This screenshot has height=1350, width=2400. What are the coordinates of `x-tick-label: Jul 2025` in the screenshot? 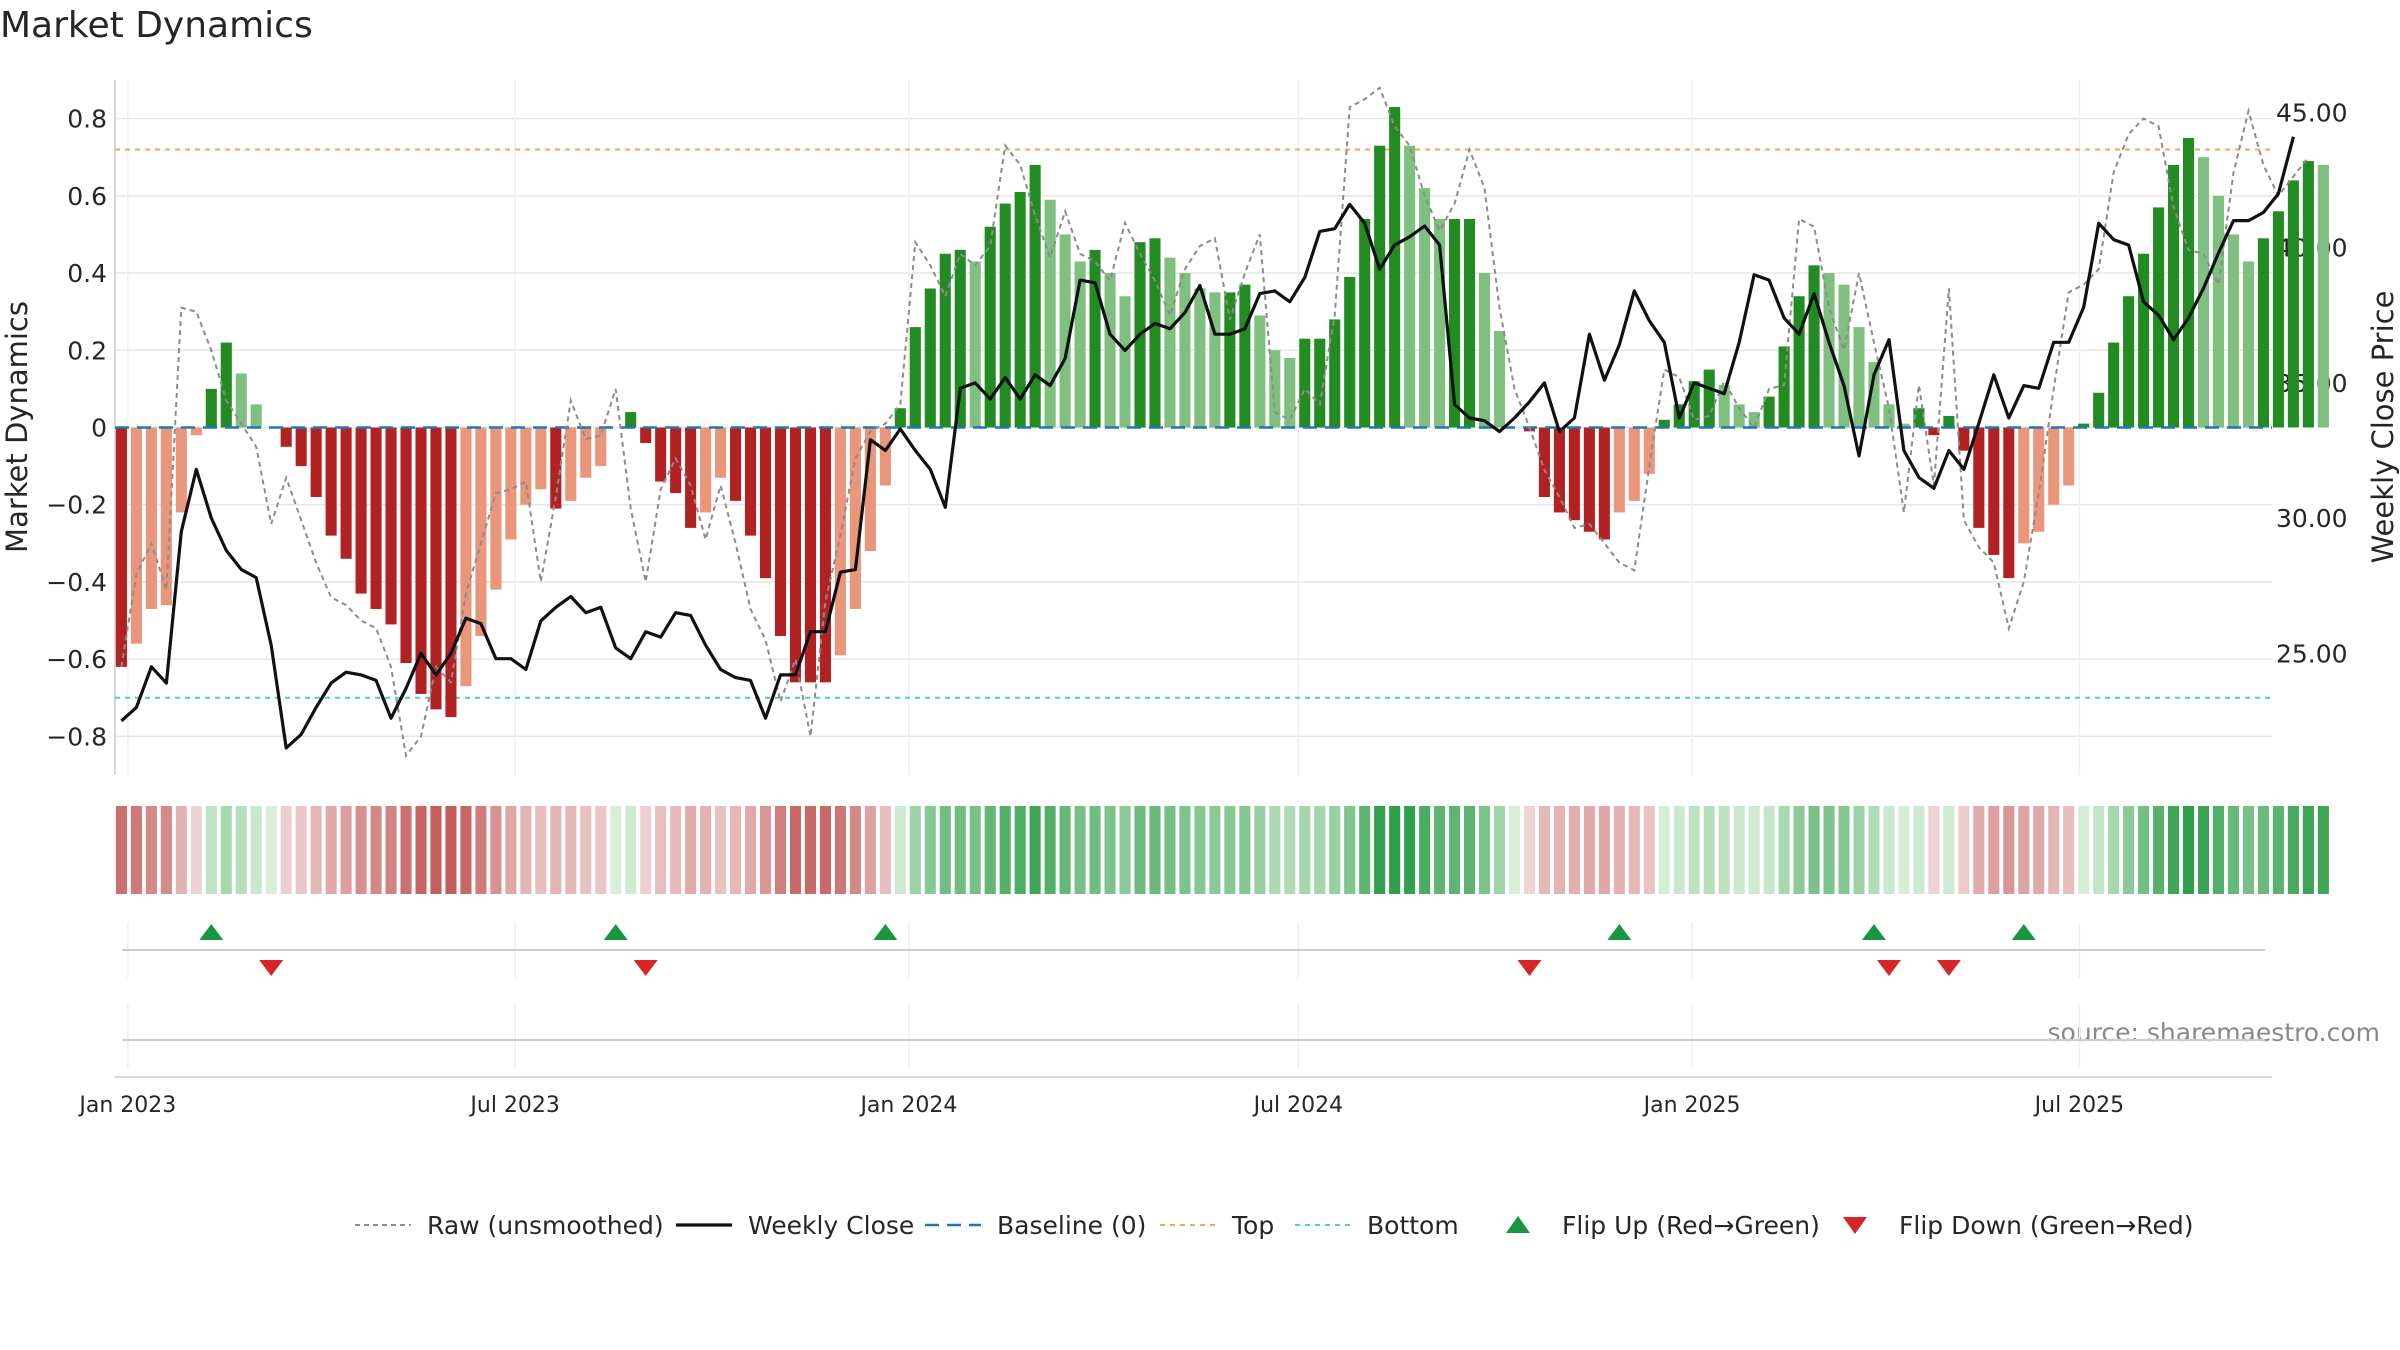 It's located at (2079, 1105).